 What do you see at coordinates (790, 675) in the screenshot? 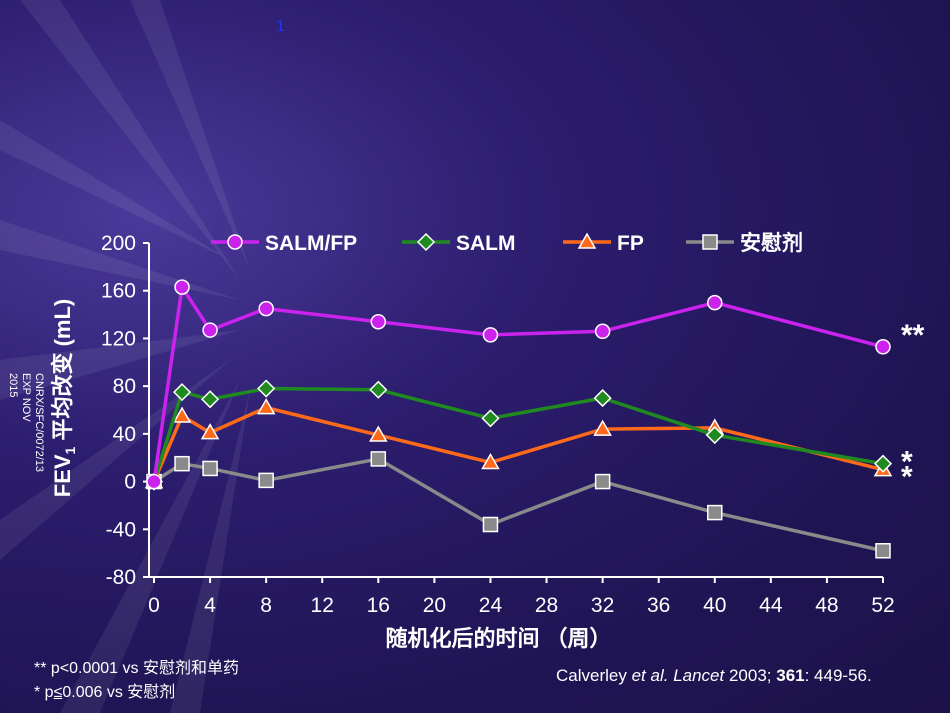
I see `citation-volume: 361` at bounding box center [790, 675].